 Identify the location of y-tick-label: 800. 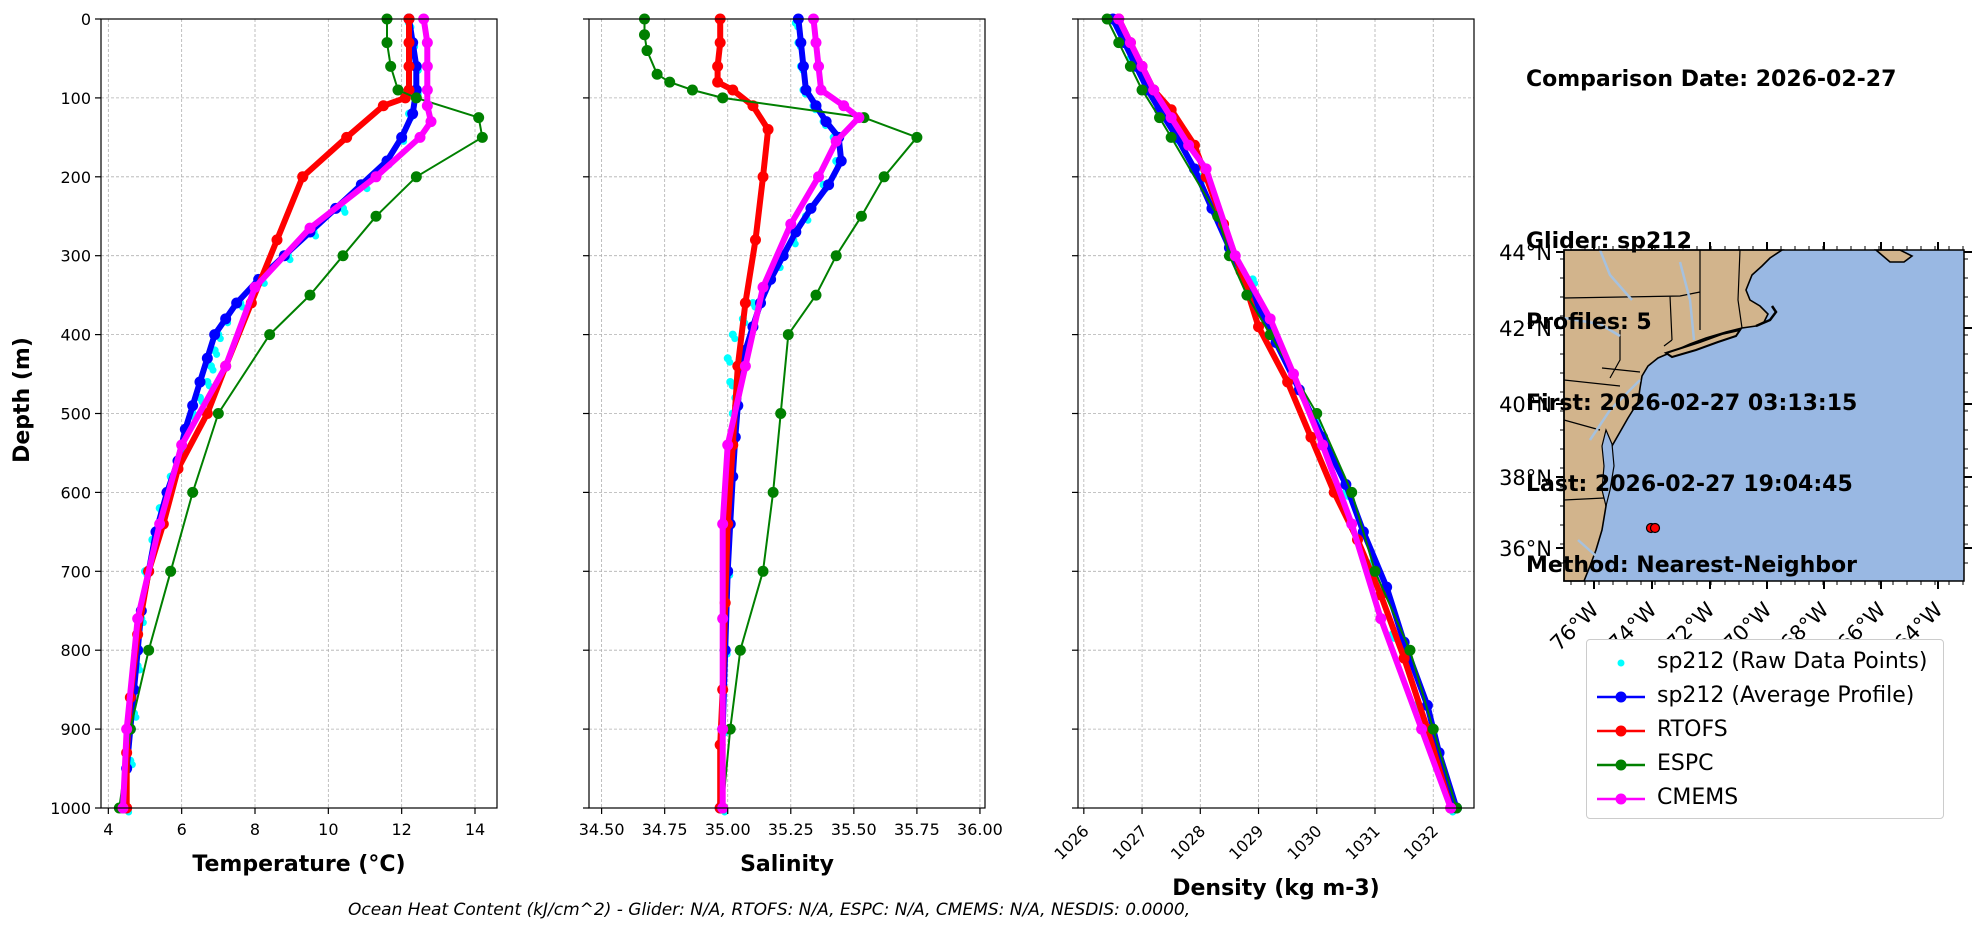
(75, 650).